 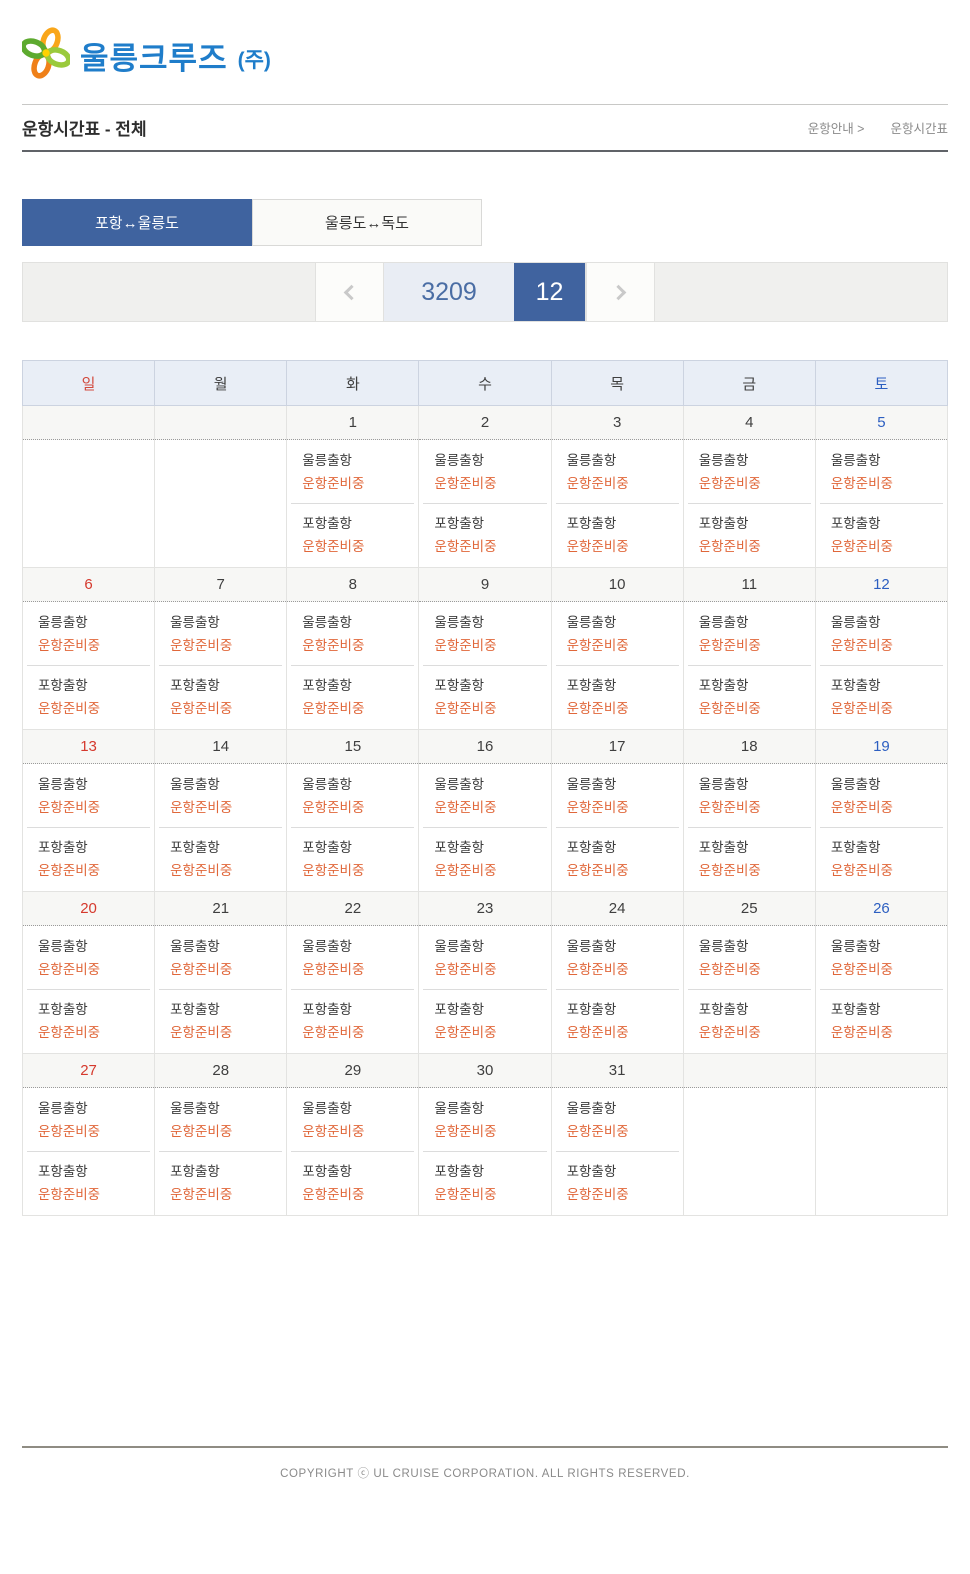 I want to click on calendar-date-14: 14, so click(x=221, y=746).